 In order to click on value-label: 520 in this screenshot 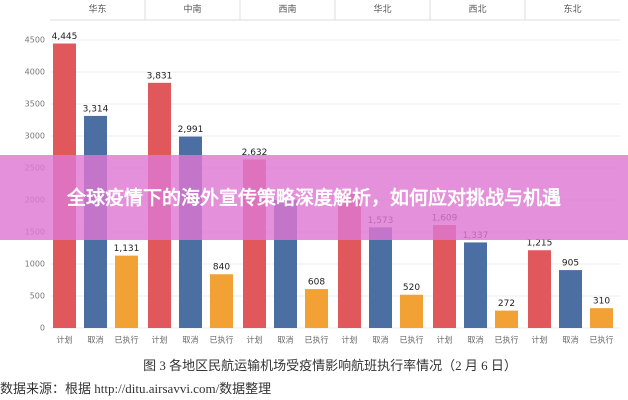, I will do `click(411, 288)`.